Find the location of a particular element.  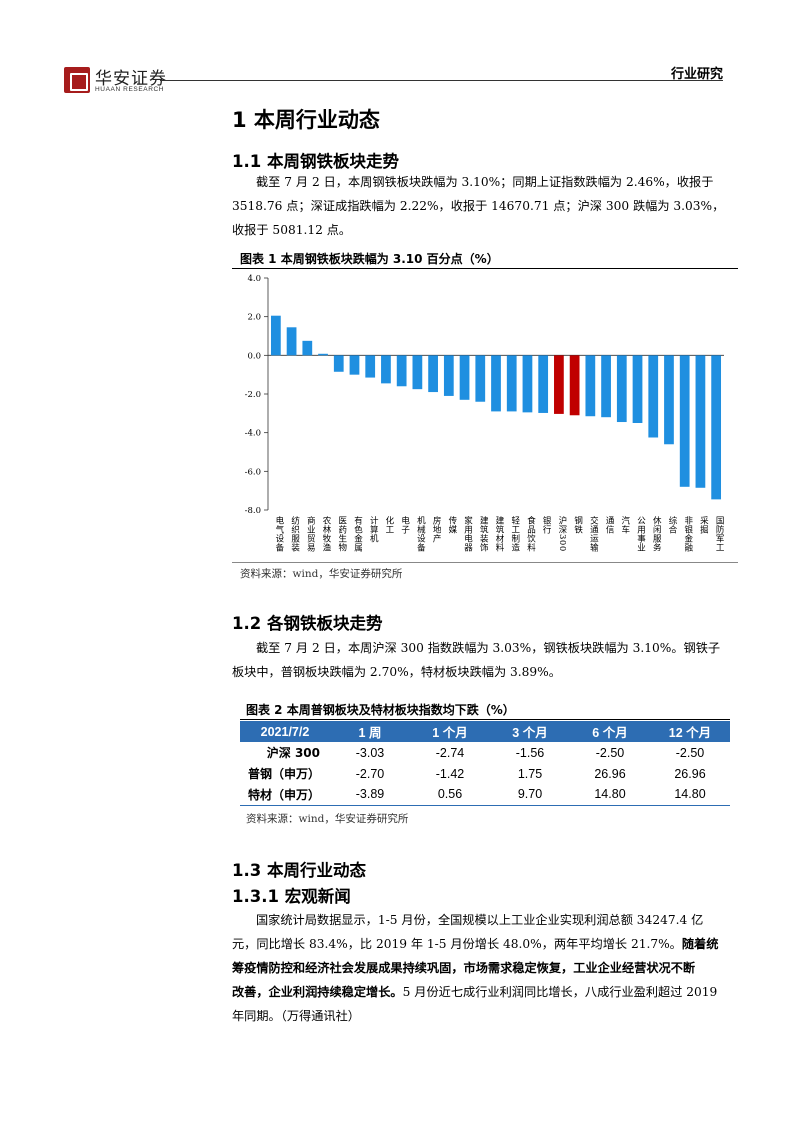

table-row-label: 沪深 300 is located at coordinates (293, 753).